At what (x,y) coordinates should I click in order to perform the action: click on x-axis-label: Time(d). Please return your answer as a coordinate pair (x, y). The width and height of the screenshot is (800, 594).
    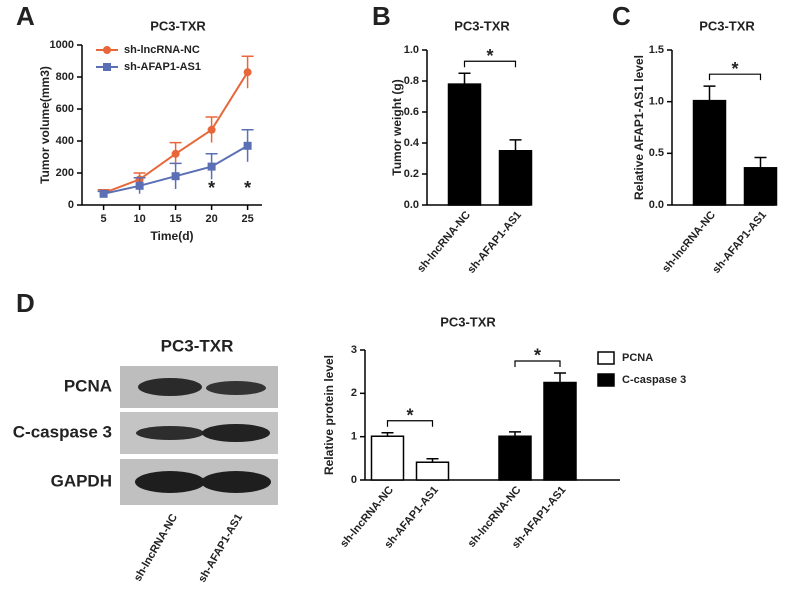
    Looking at the image, I should click on (171, 236).